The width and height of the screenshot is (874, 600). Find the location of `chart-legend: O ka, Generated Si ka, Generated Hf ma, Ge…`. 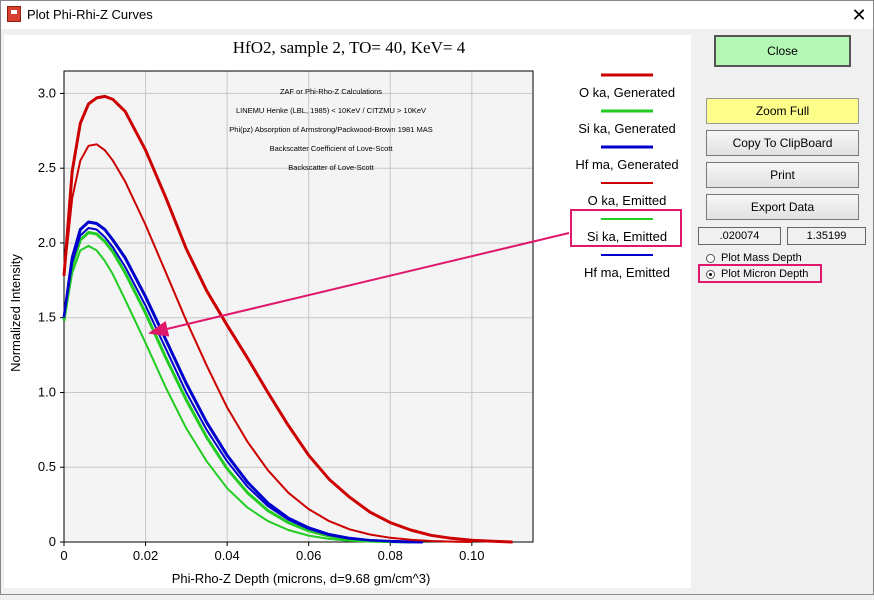

chart-legend: O ka, Generated Si ka, Generated Hf ma, Ge… is located at coordinates (627, 176).